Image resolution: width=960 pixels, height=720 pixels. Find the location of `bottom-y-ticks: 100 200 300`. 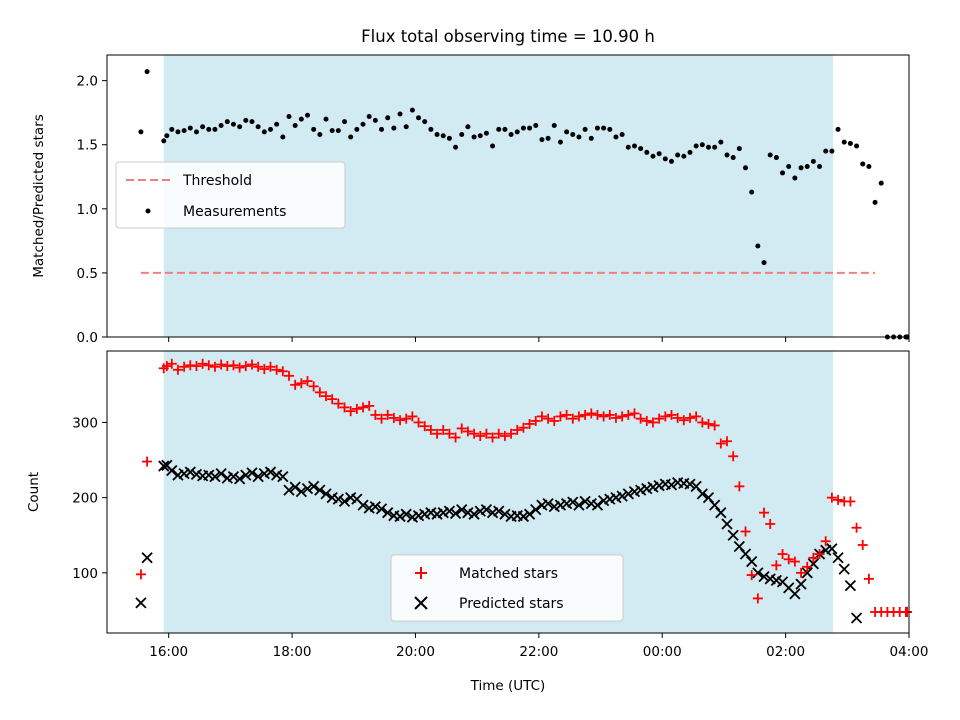

bottom-y-ticks: 100 200 300 is located at coordinates (89, 498).